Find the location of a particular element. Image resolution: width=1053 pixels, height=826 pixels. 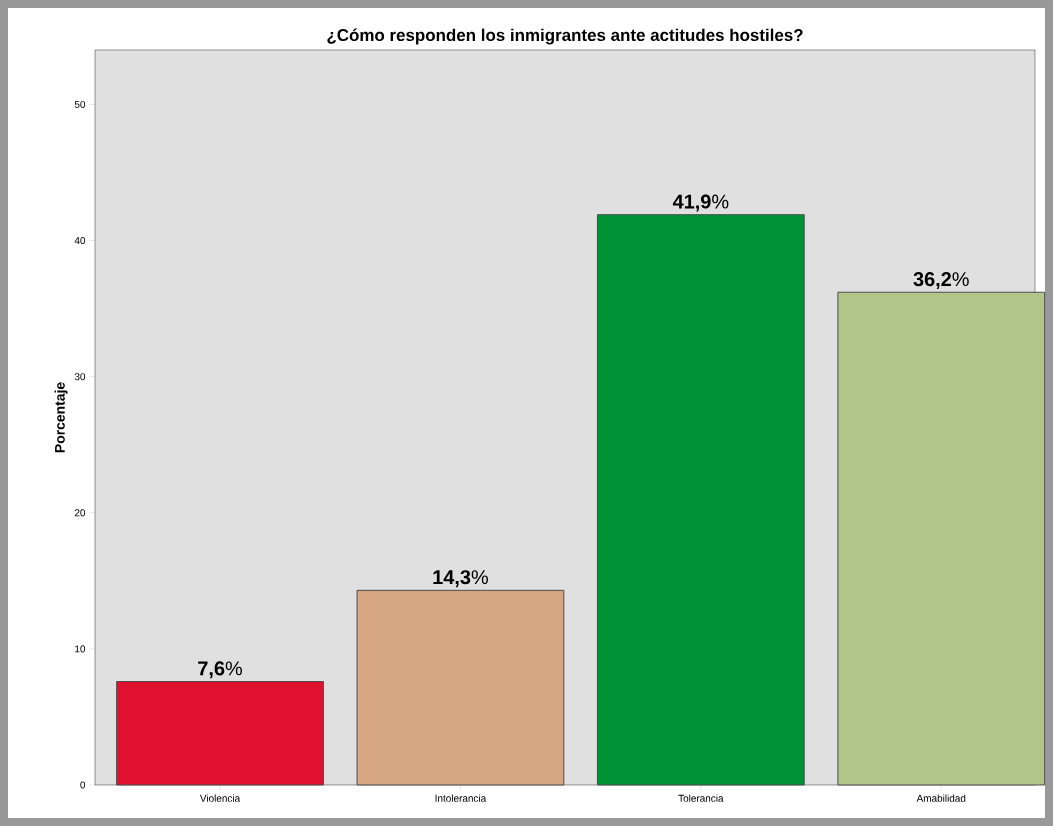

data-label: 41,9% is located at coordinates (700, 203).